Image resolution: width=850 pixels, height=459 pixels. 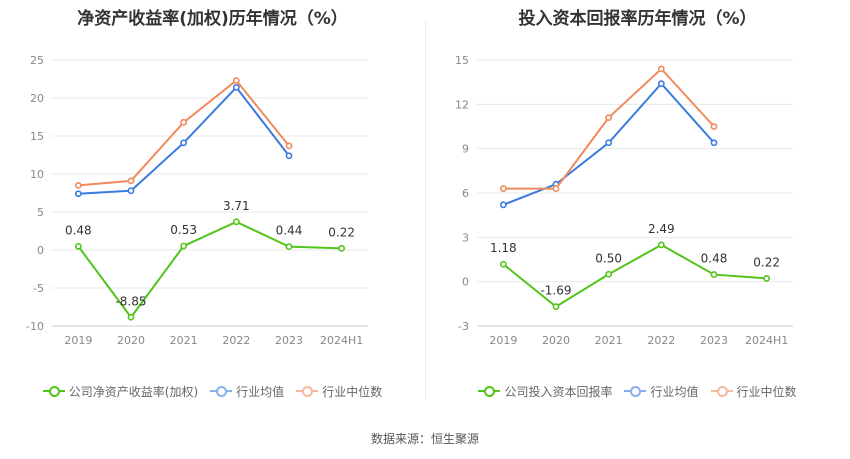 What do you see at coordinates (661, 229) in the screenshot?
I see `data-label: 2.49` at bounding box center [661, 229].